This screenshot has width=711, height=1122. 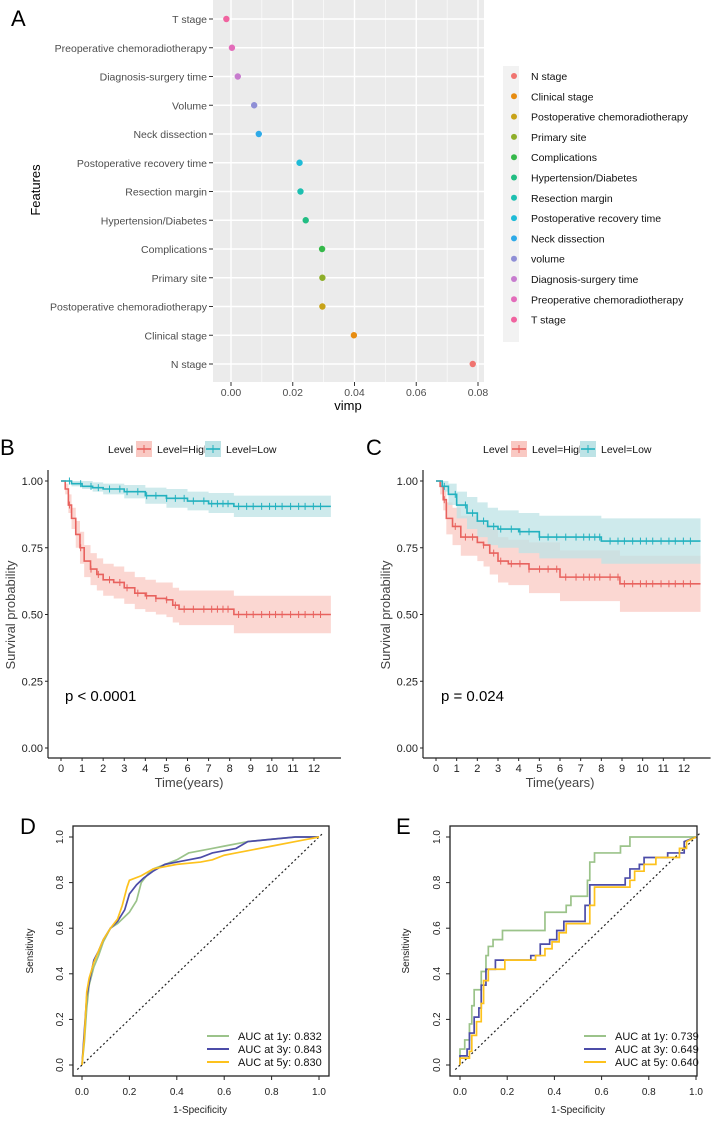 What do you see at coordinates (35, 190) in the screenshot?
I see `panel-a-y-axis-label: Features` at bounding box center [35, 190].